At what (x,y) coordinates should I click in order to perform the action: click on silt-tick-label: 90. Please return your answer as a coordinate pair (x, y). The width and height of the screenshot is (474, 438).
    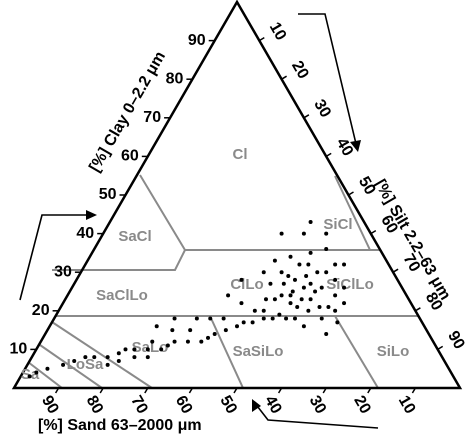
    Looking at the image, I should click on (456, 340).